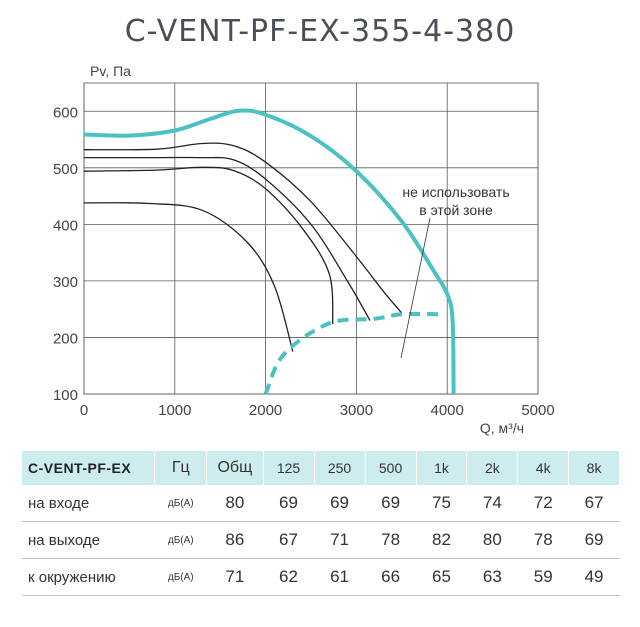 The image size is (640, 627). I want to click on table-col-header: 250, so click(340, 468).